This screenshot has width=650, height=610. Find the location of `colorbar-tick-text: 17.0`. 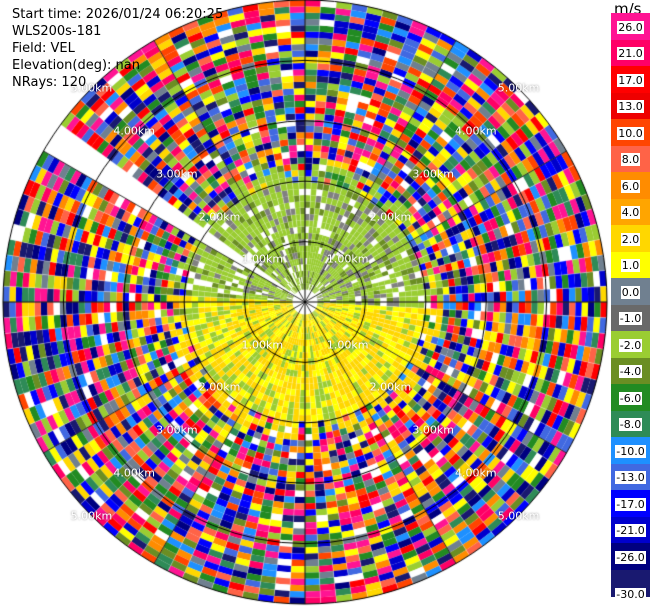

colorbar-tick-text: 17.0 is located at coordinates (630, 80).